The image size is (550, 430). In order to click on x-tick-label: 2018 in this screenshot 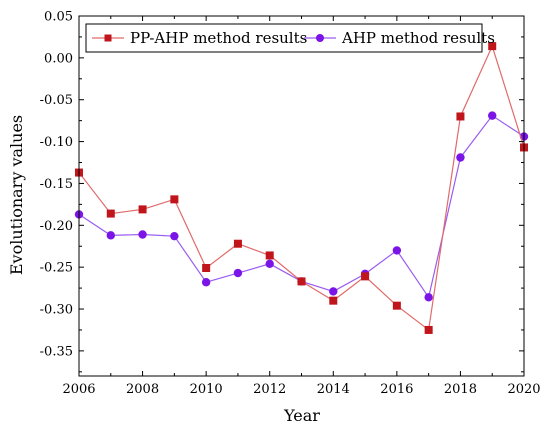, I will do `click(460, 389)`.